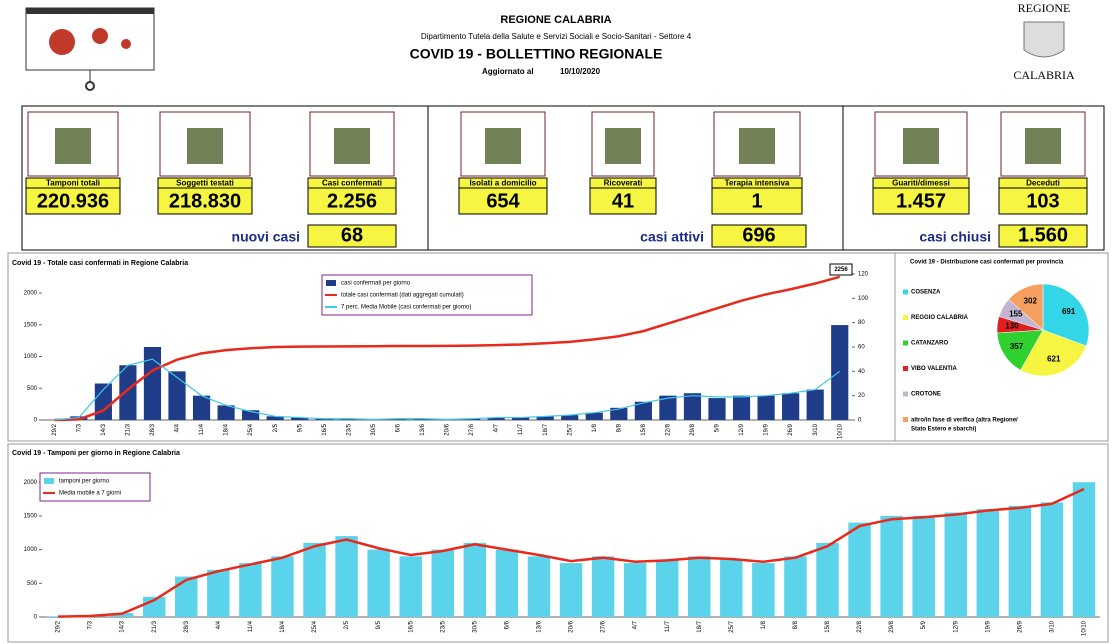  What do you see at coordinates (123, 626) in the screenshot?
I see `x-tick-label: 14/3` at bounding box center [123, 626].